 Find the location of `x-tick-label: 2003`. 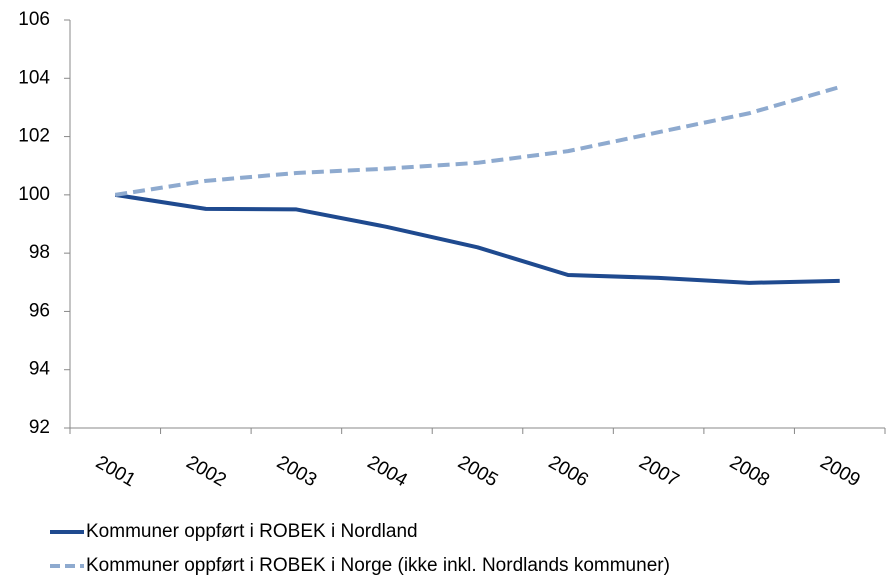

x-tick-label: 2003 is located at coordinates (296, 471).